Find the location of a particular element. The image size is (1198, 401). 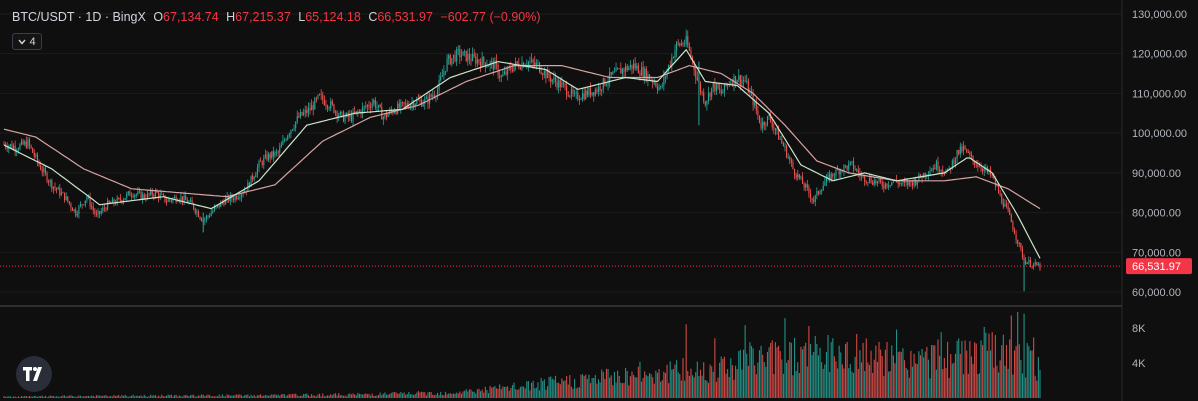

tradingview-logo-icon is located at coordinates (34, 374).